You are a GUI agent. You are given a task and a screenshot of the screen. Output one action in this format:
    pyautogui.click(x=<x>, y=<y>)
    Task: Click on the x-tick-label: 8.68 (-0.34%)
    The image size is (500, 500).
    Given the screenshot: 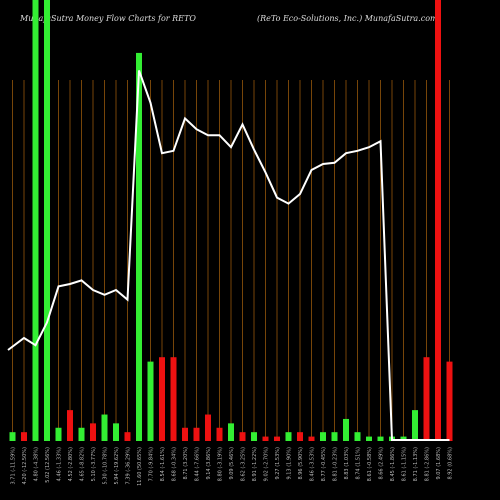 What is the action you would take?
    pyautogui.click(x=175, y=464)
    